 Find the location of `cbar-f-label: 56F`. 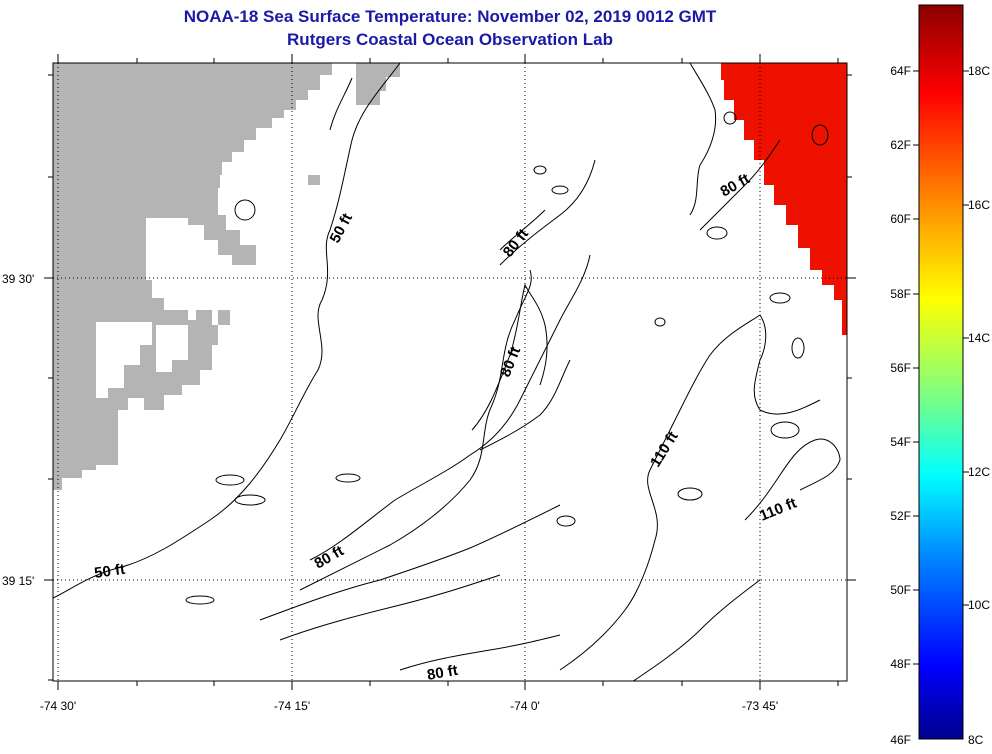

cbar-f-label: 56F is located at coordinates (900, 368).